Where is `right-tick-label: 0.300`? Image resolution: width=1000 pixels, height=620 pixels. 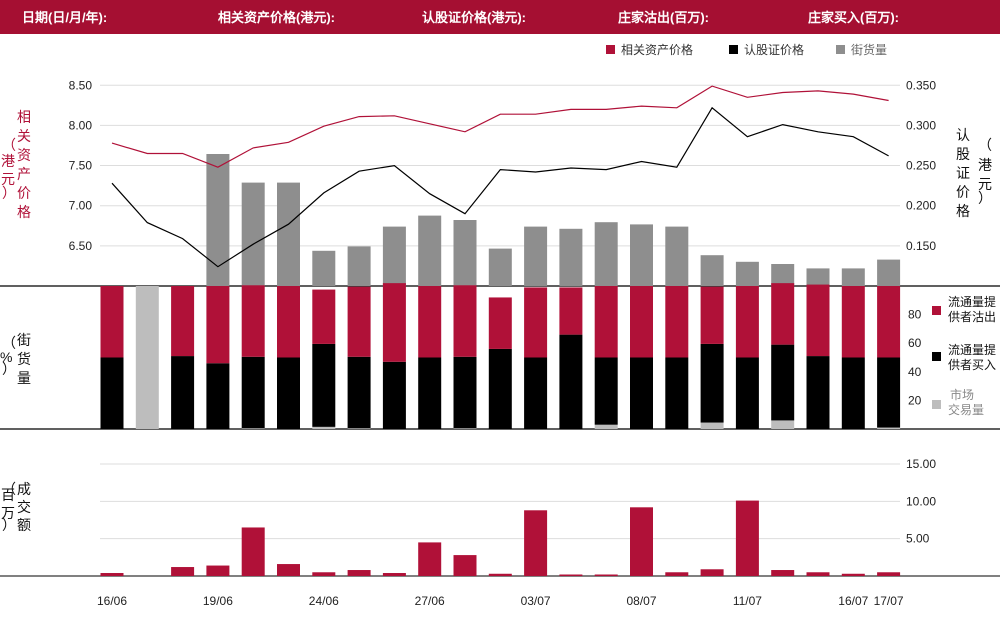 right-tick-label: 0.300 is located at coordinates (921, 125).